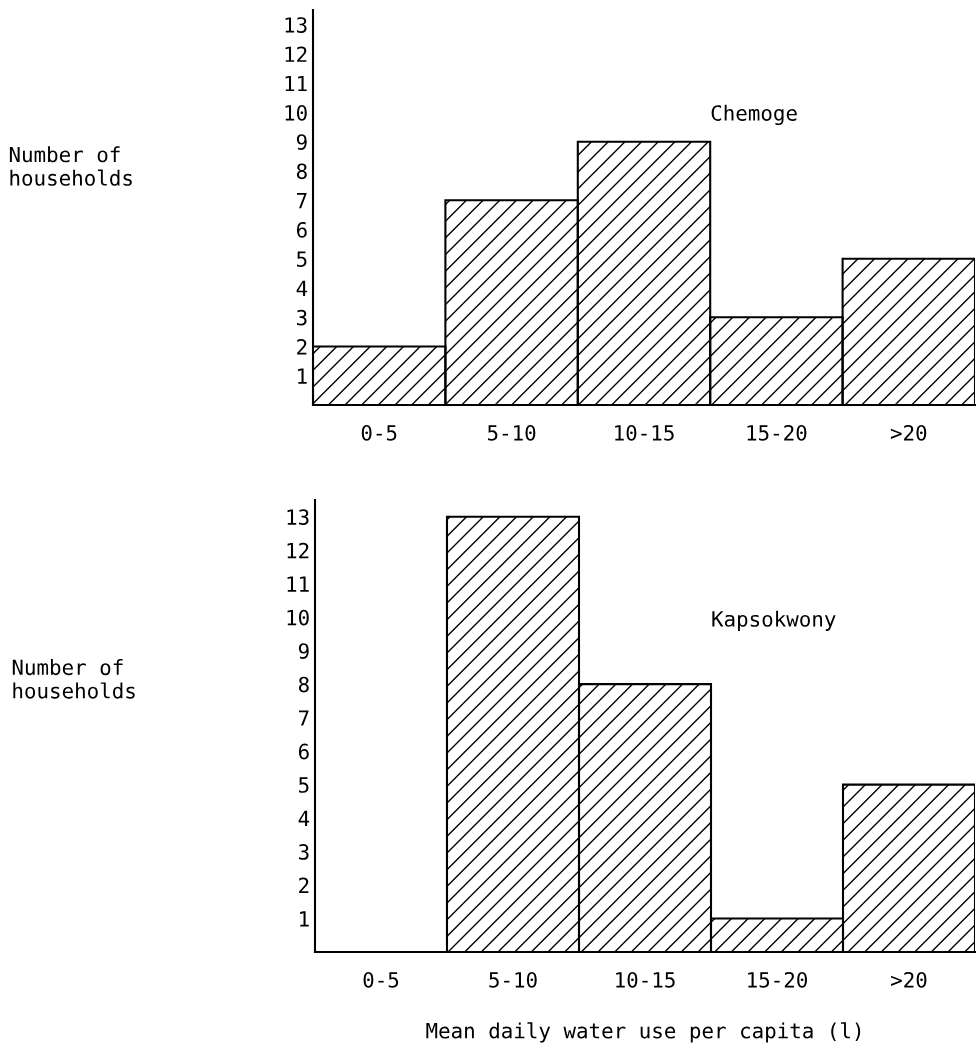 This screenshot has width=979, height=1064. I want to click on annotation: Chemoge, so click(754, 115).